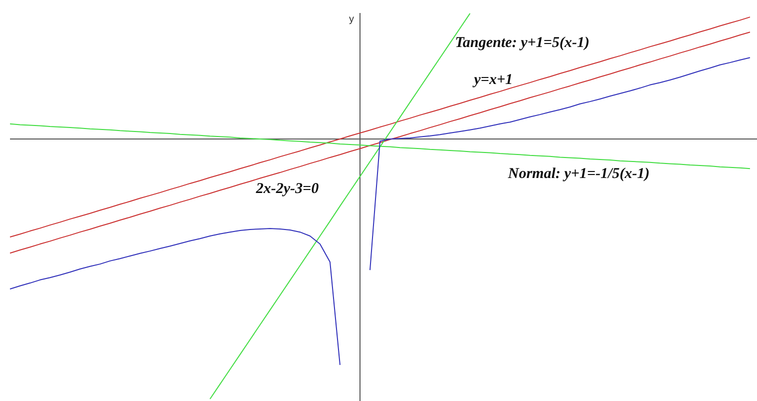 The image size is (757, 401). What do you see at coordinates (351, 19) in the screenshot?
I see `y-axis-title: y` at bounding box center [351, 19].